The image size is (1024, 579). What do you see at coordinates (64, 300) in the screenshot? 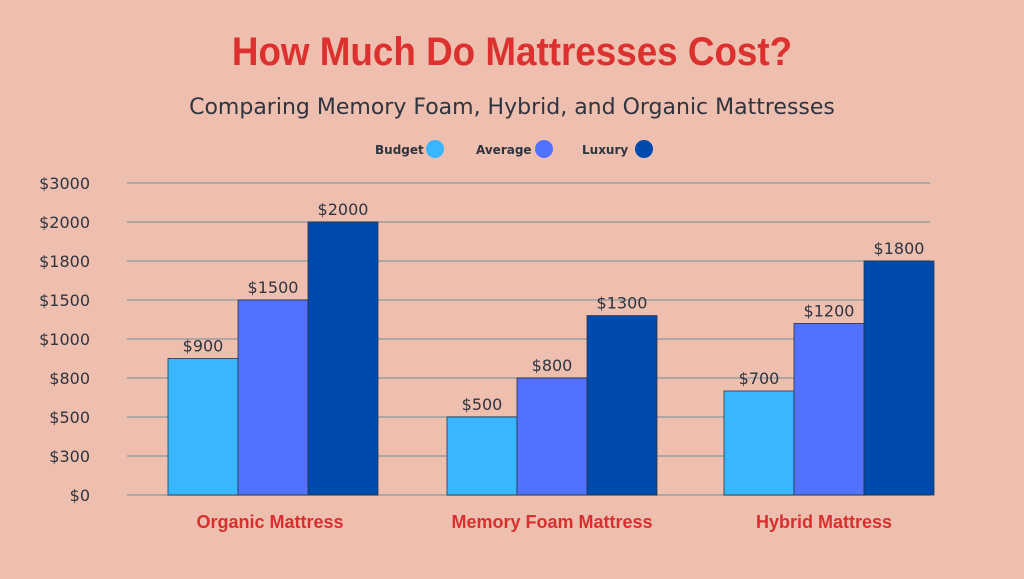
I see `y-tick-label: $1500` at bounding box center [64, 300].